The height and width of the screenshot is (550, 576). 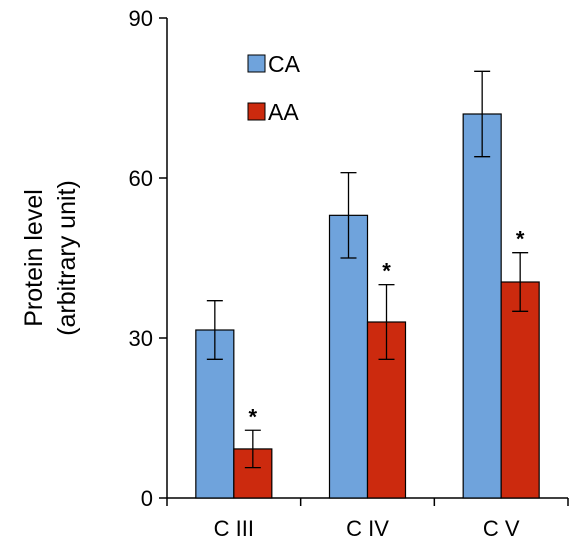 I want to click on x-axis: C III C IV C V, so click(x=367, y=519).